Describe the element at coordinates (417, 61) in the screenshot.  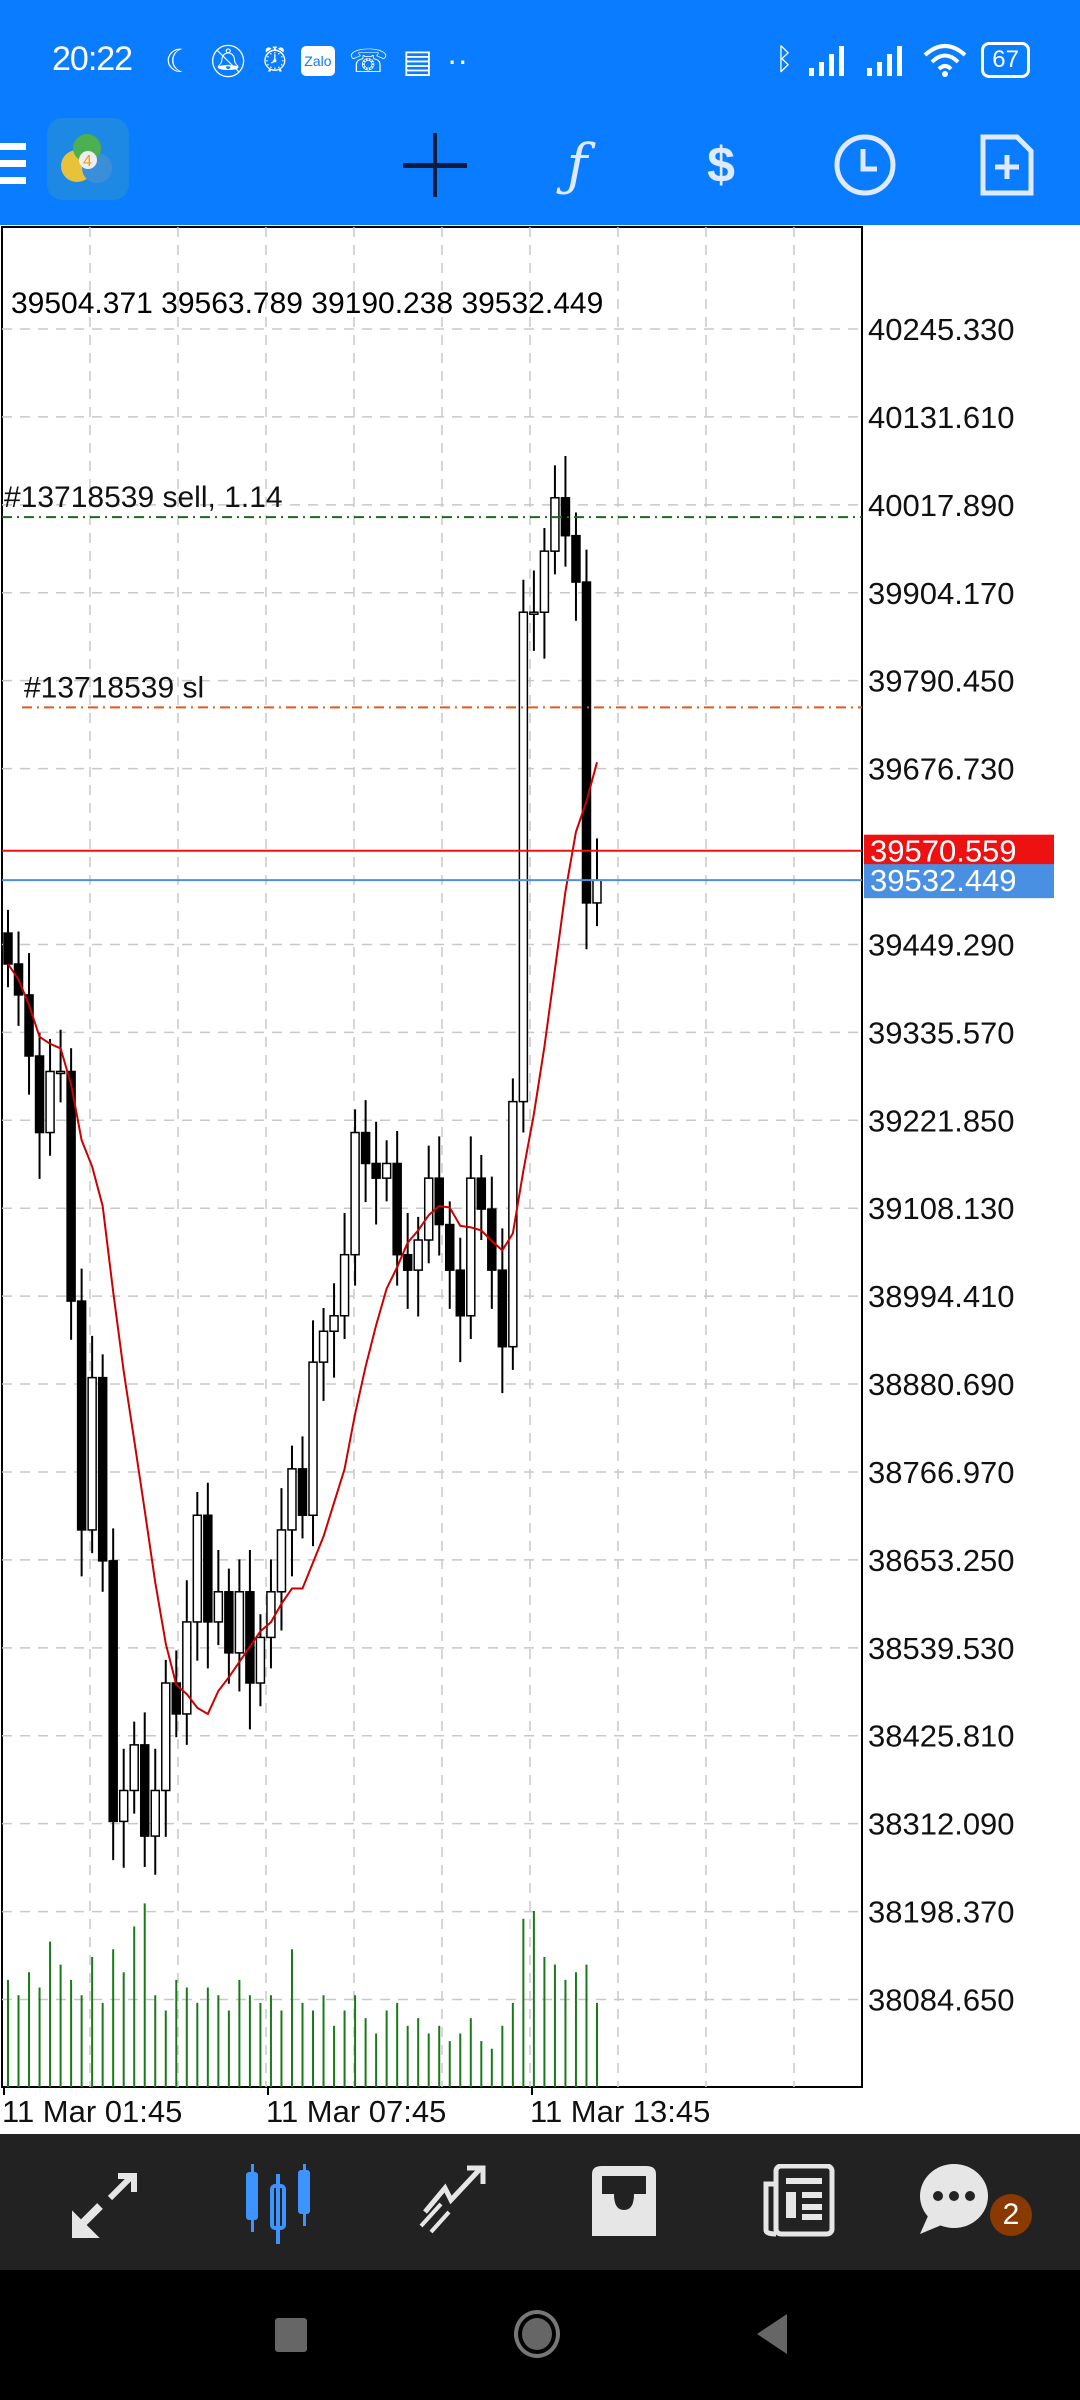
I see `notes-icon: ▤` at that location.